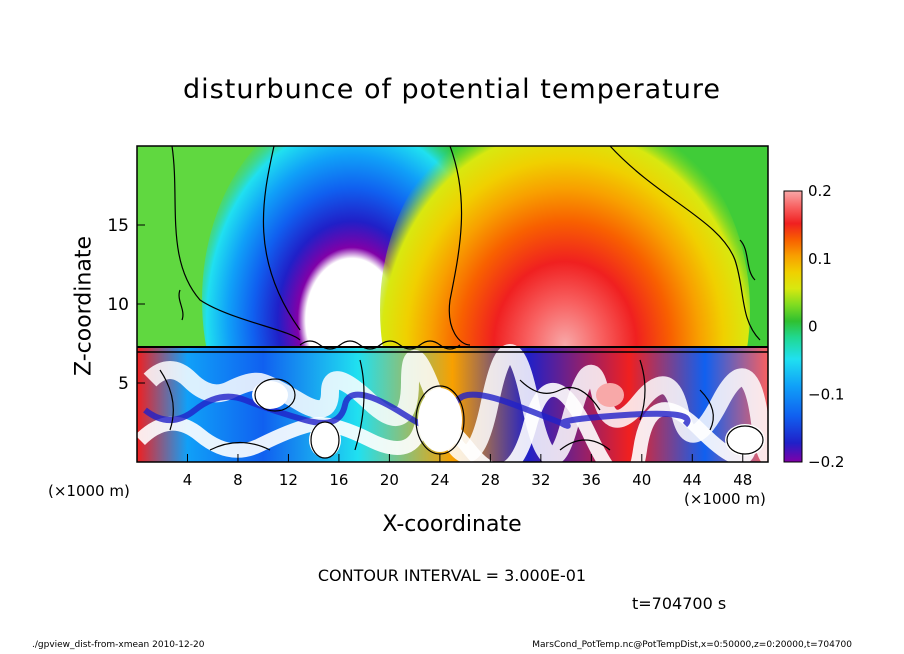 The width and height of the screenshot is (904, 654). What do you see at coordinates (490, 480) in the screenshot?
I see `x-tick-label: 28` at bounding box center [490, 480].